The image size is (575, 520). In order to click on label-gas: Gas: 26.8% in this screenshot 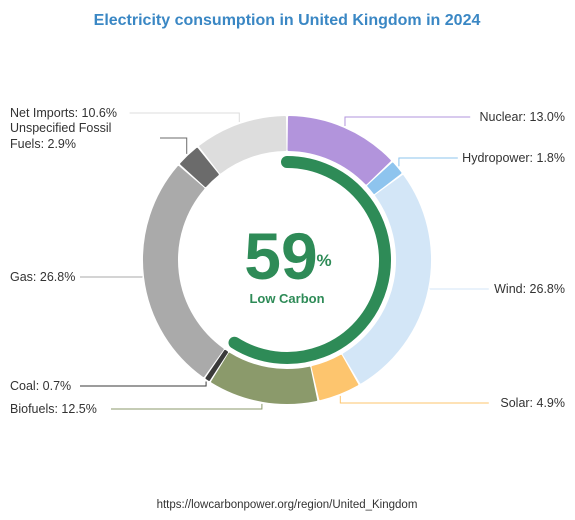, I will do `click(42, 277)`.